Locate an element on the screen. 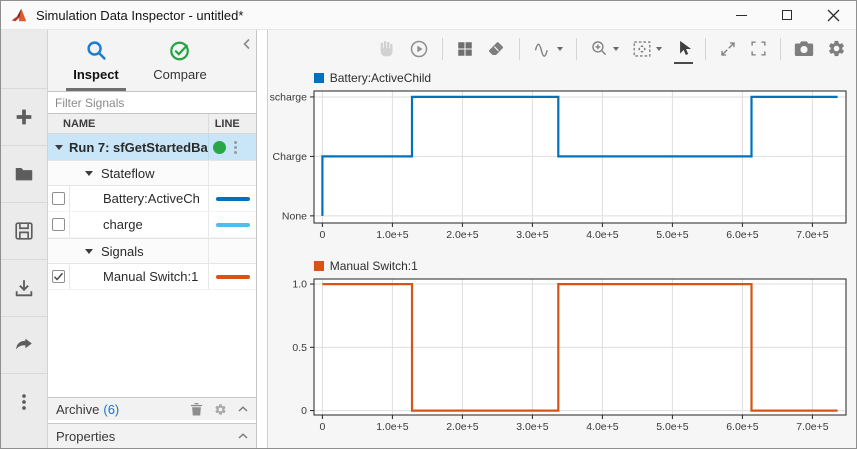 Image resolution: width=857 pixels, height=449 pixels. signal-label: Battery:ActiveChild is located at coordinates (151, 198).